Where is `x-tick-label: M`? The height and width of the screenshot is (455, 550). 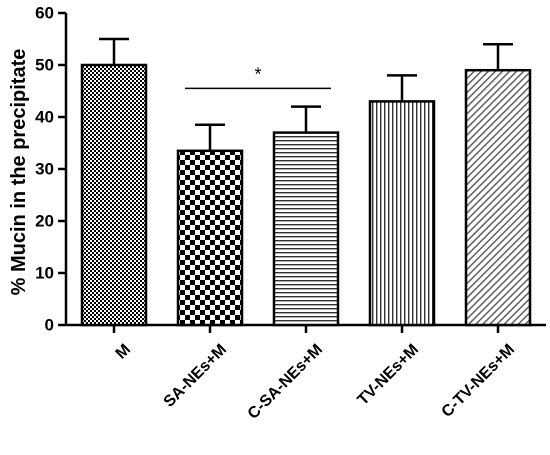
x-tick-label: M is located at coordinates (123, 351).